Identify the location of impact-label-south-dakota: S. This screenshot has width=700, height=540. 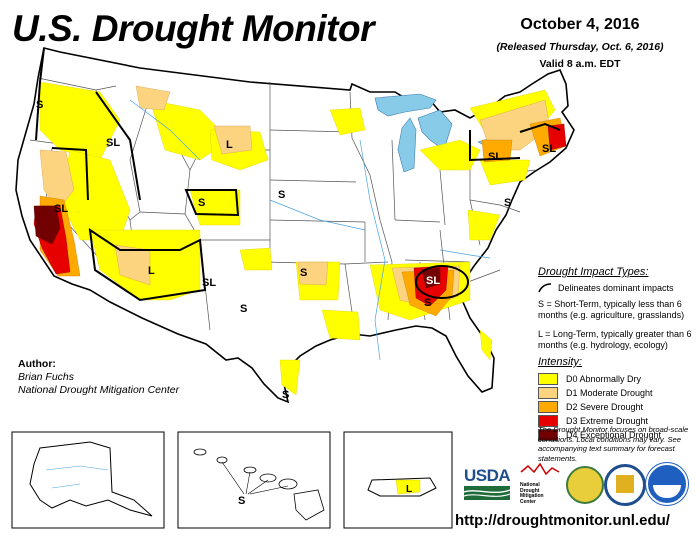
(281, 195).